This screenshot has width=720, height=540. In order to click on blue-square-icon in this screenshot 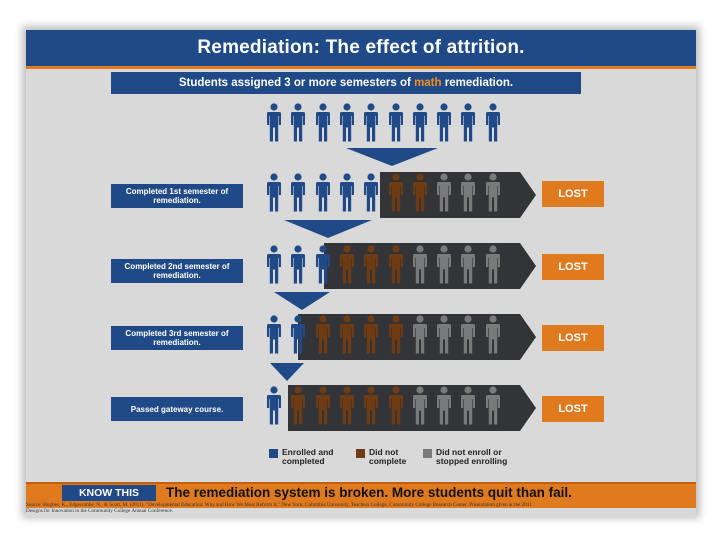, I will do `click(273, 453)`.